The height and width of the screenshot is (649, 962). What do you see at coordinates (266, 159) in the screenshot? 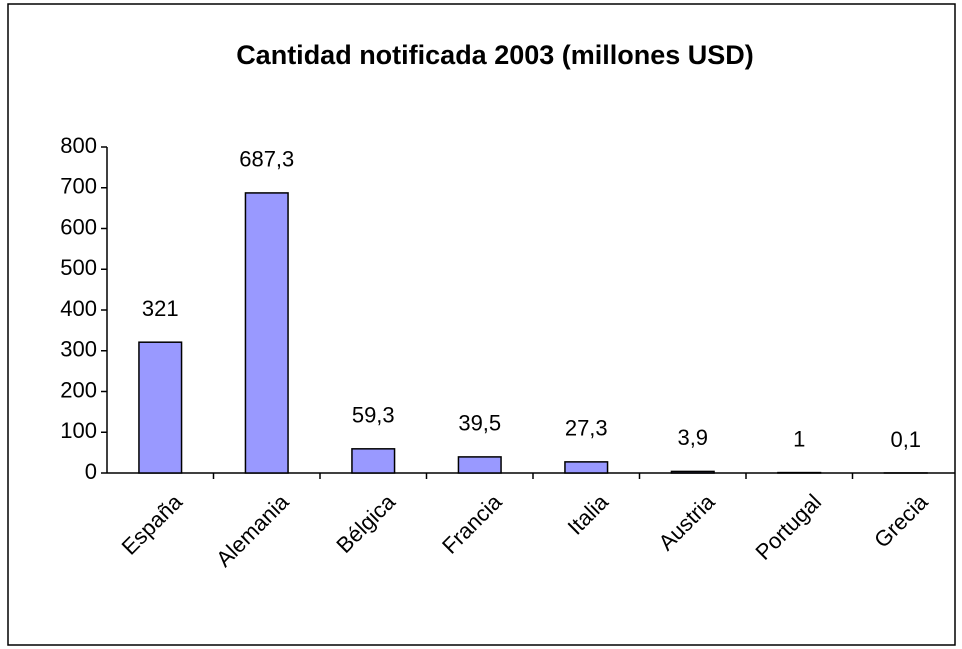
I see `value-label: 687,3` at bounding box center [266, 159].